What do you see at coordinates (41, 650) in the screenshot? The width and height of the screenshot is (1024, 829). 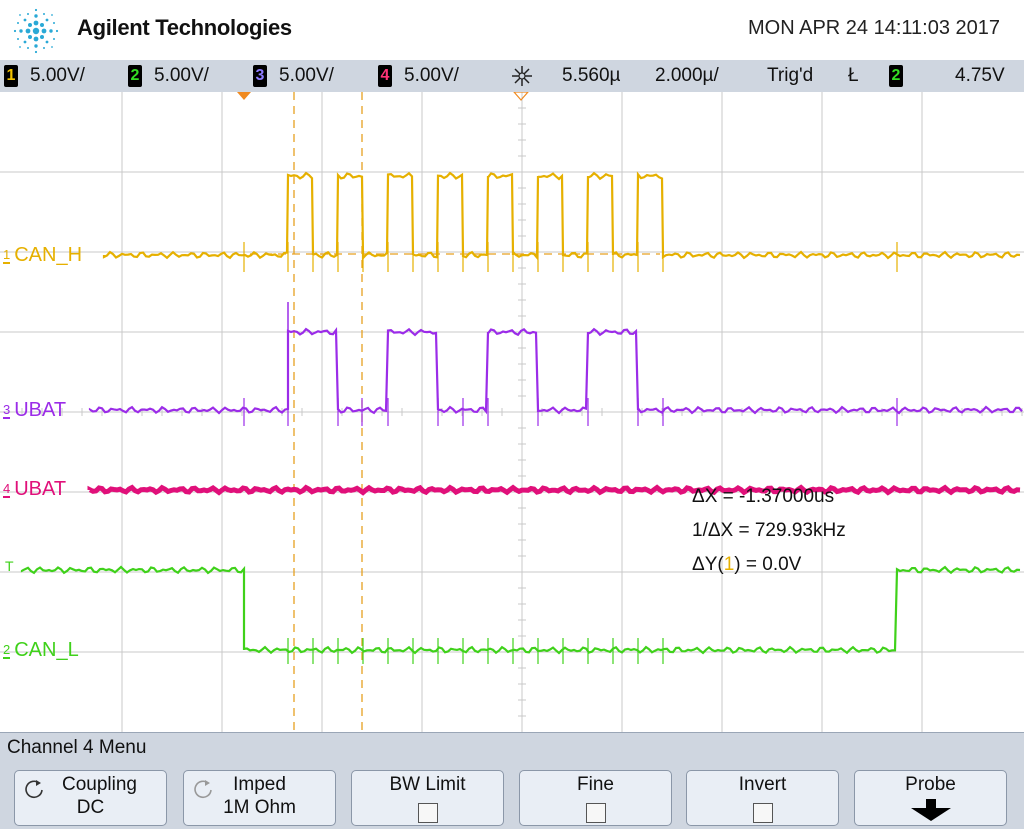 I see `trace-label-ch2: 2 CAN_L` at bounding box center [41, 650].